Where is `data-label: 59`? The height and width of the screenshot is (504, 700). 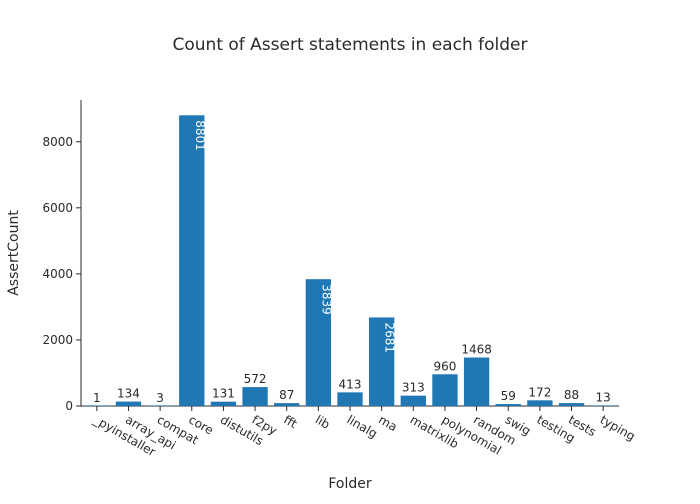 data-label: 59 is located at coordinates (508, 396).